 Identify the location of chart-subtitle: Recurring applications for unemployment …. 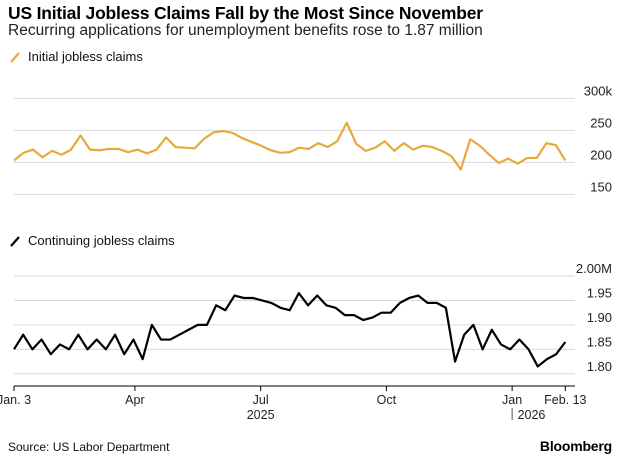
(245, 30).